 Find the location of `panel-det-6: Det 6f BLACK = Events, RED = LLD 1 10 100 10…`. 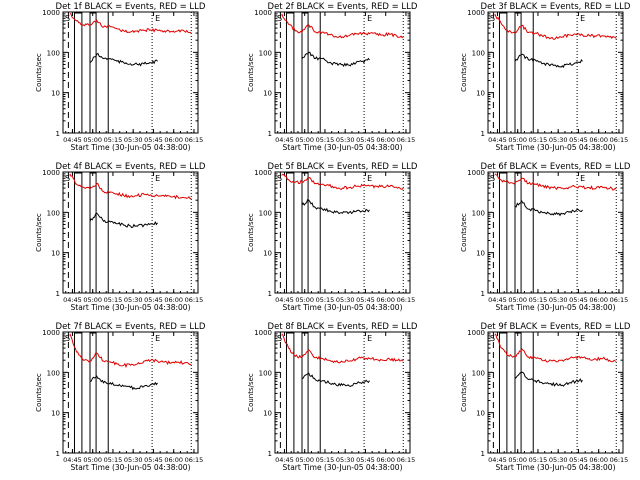

panel-det-6: Det 6f BLACK = Events, RED = LLD 1 10 100 10… is located at coordinates (545, 237).